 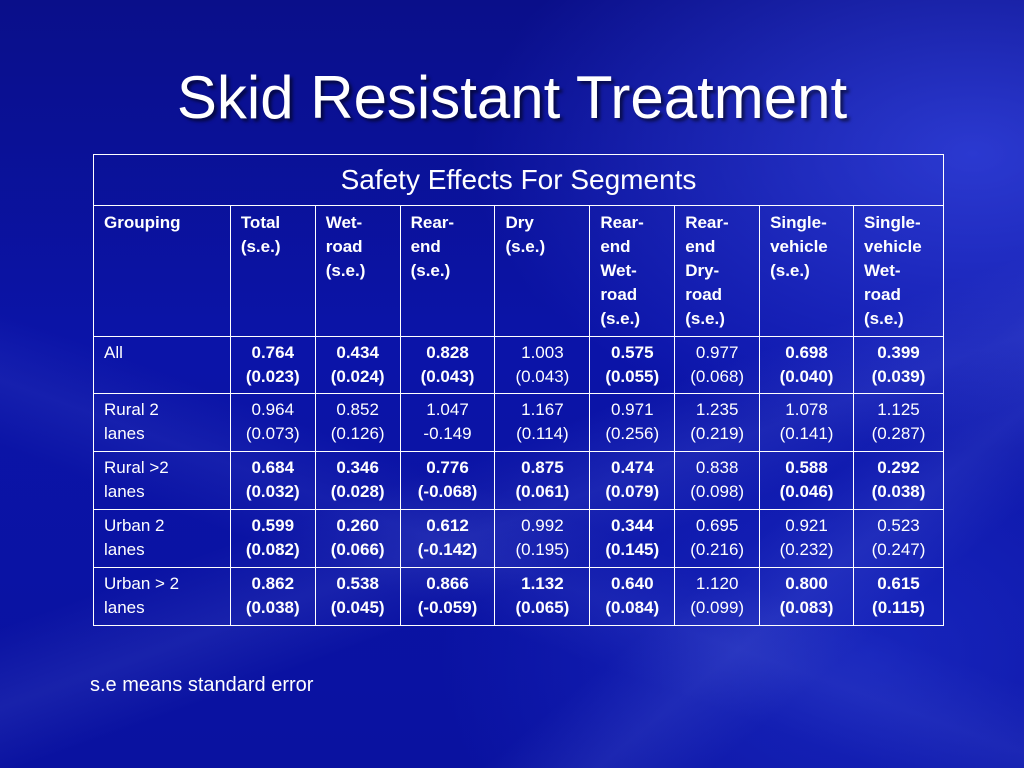 I want to click on grouping-cell: All, so click(x=162, y=365).